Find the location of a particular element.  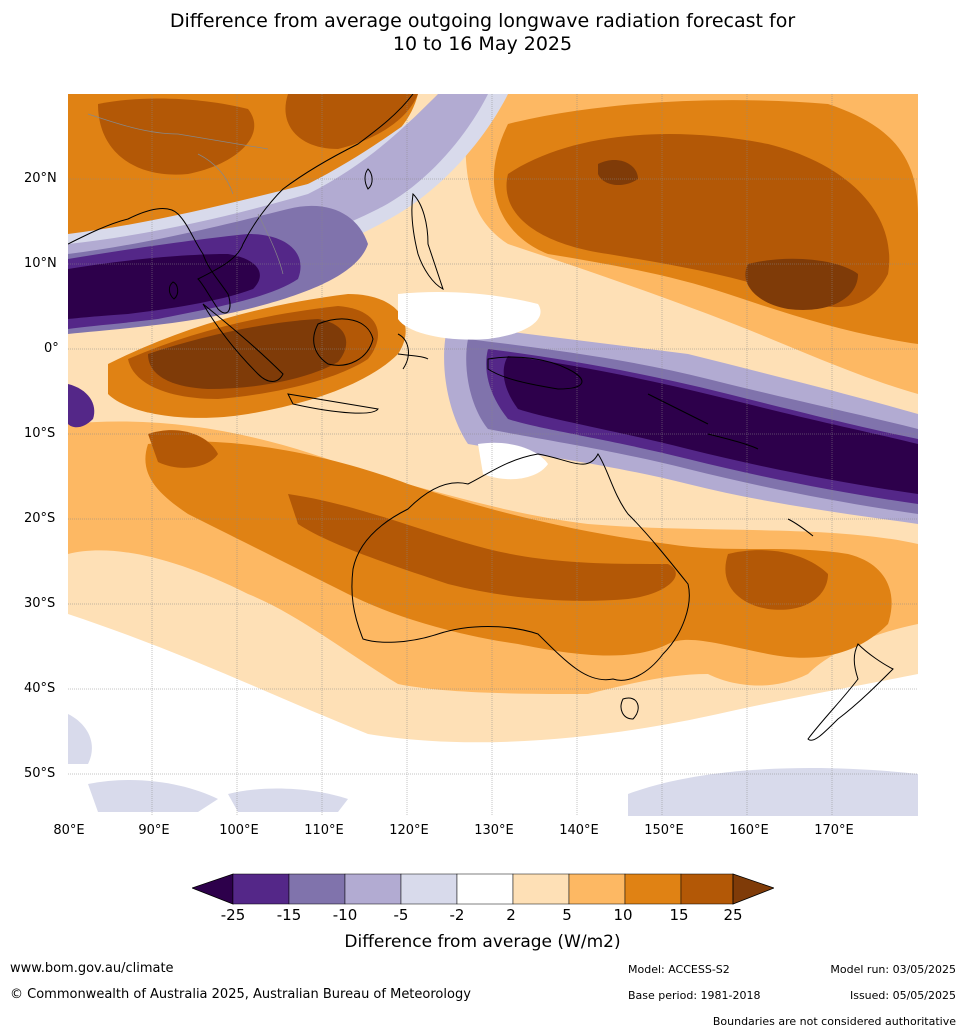

colorbar-tick: -25 is located at coordinates (233, 915).